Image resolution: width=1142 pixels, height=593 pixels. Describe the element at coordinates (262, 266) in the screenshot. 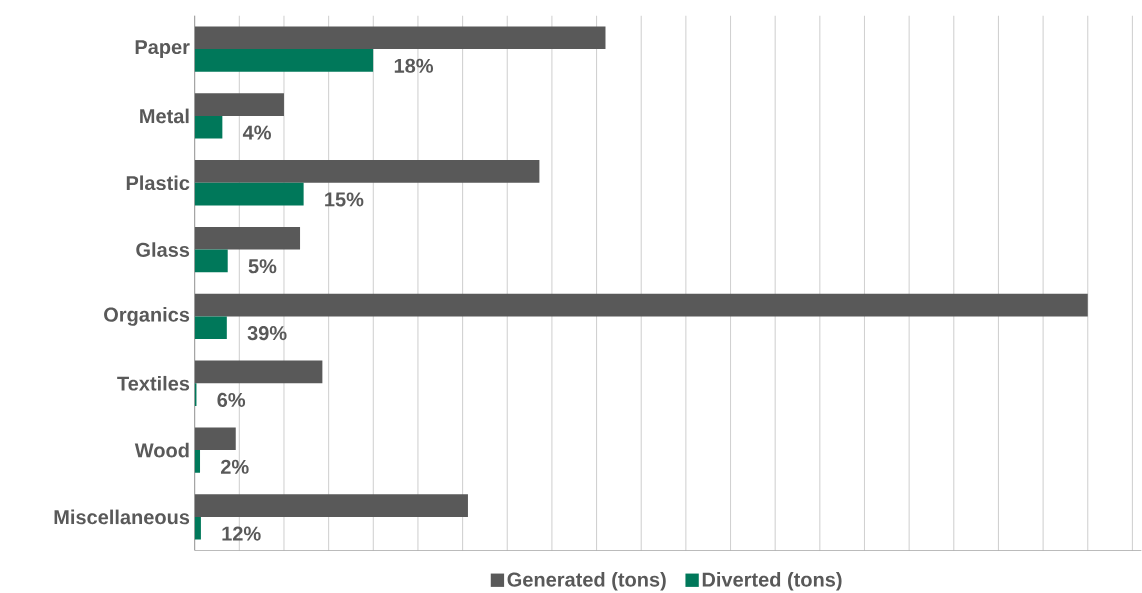

I see `annotation: 5%` at that location.